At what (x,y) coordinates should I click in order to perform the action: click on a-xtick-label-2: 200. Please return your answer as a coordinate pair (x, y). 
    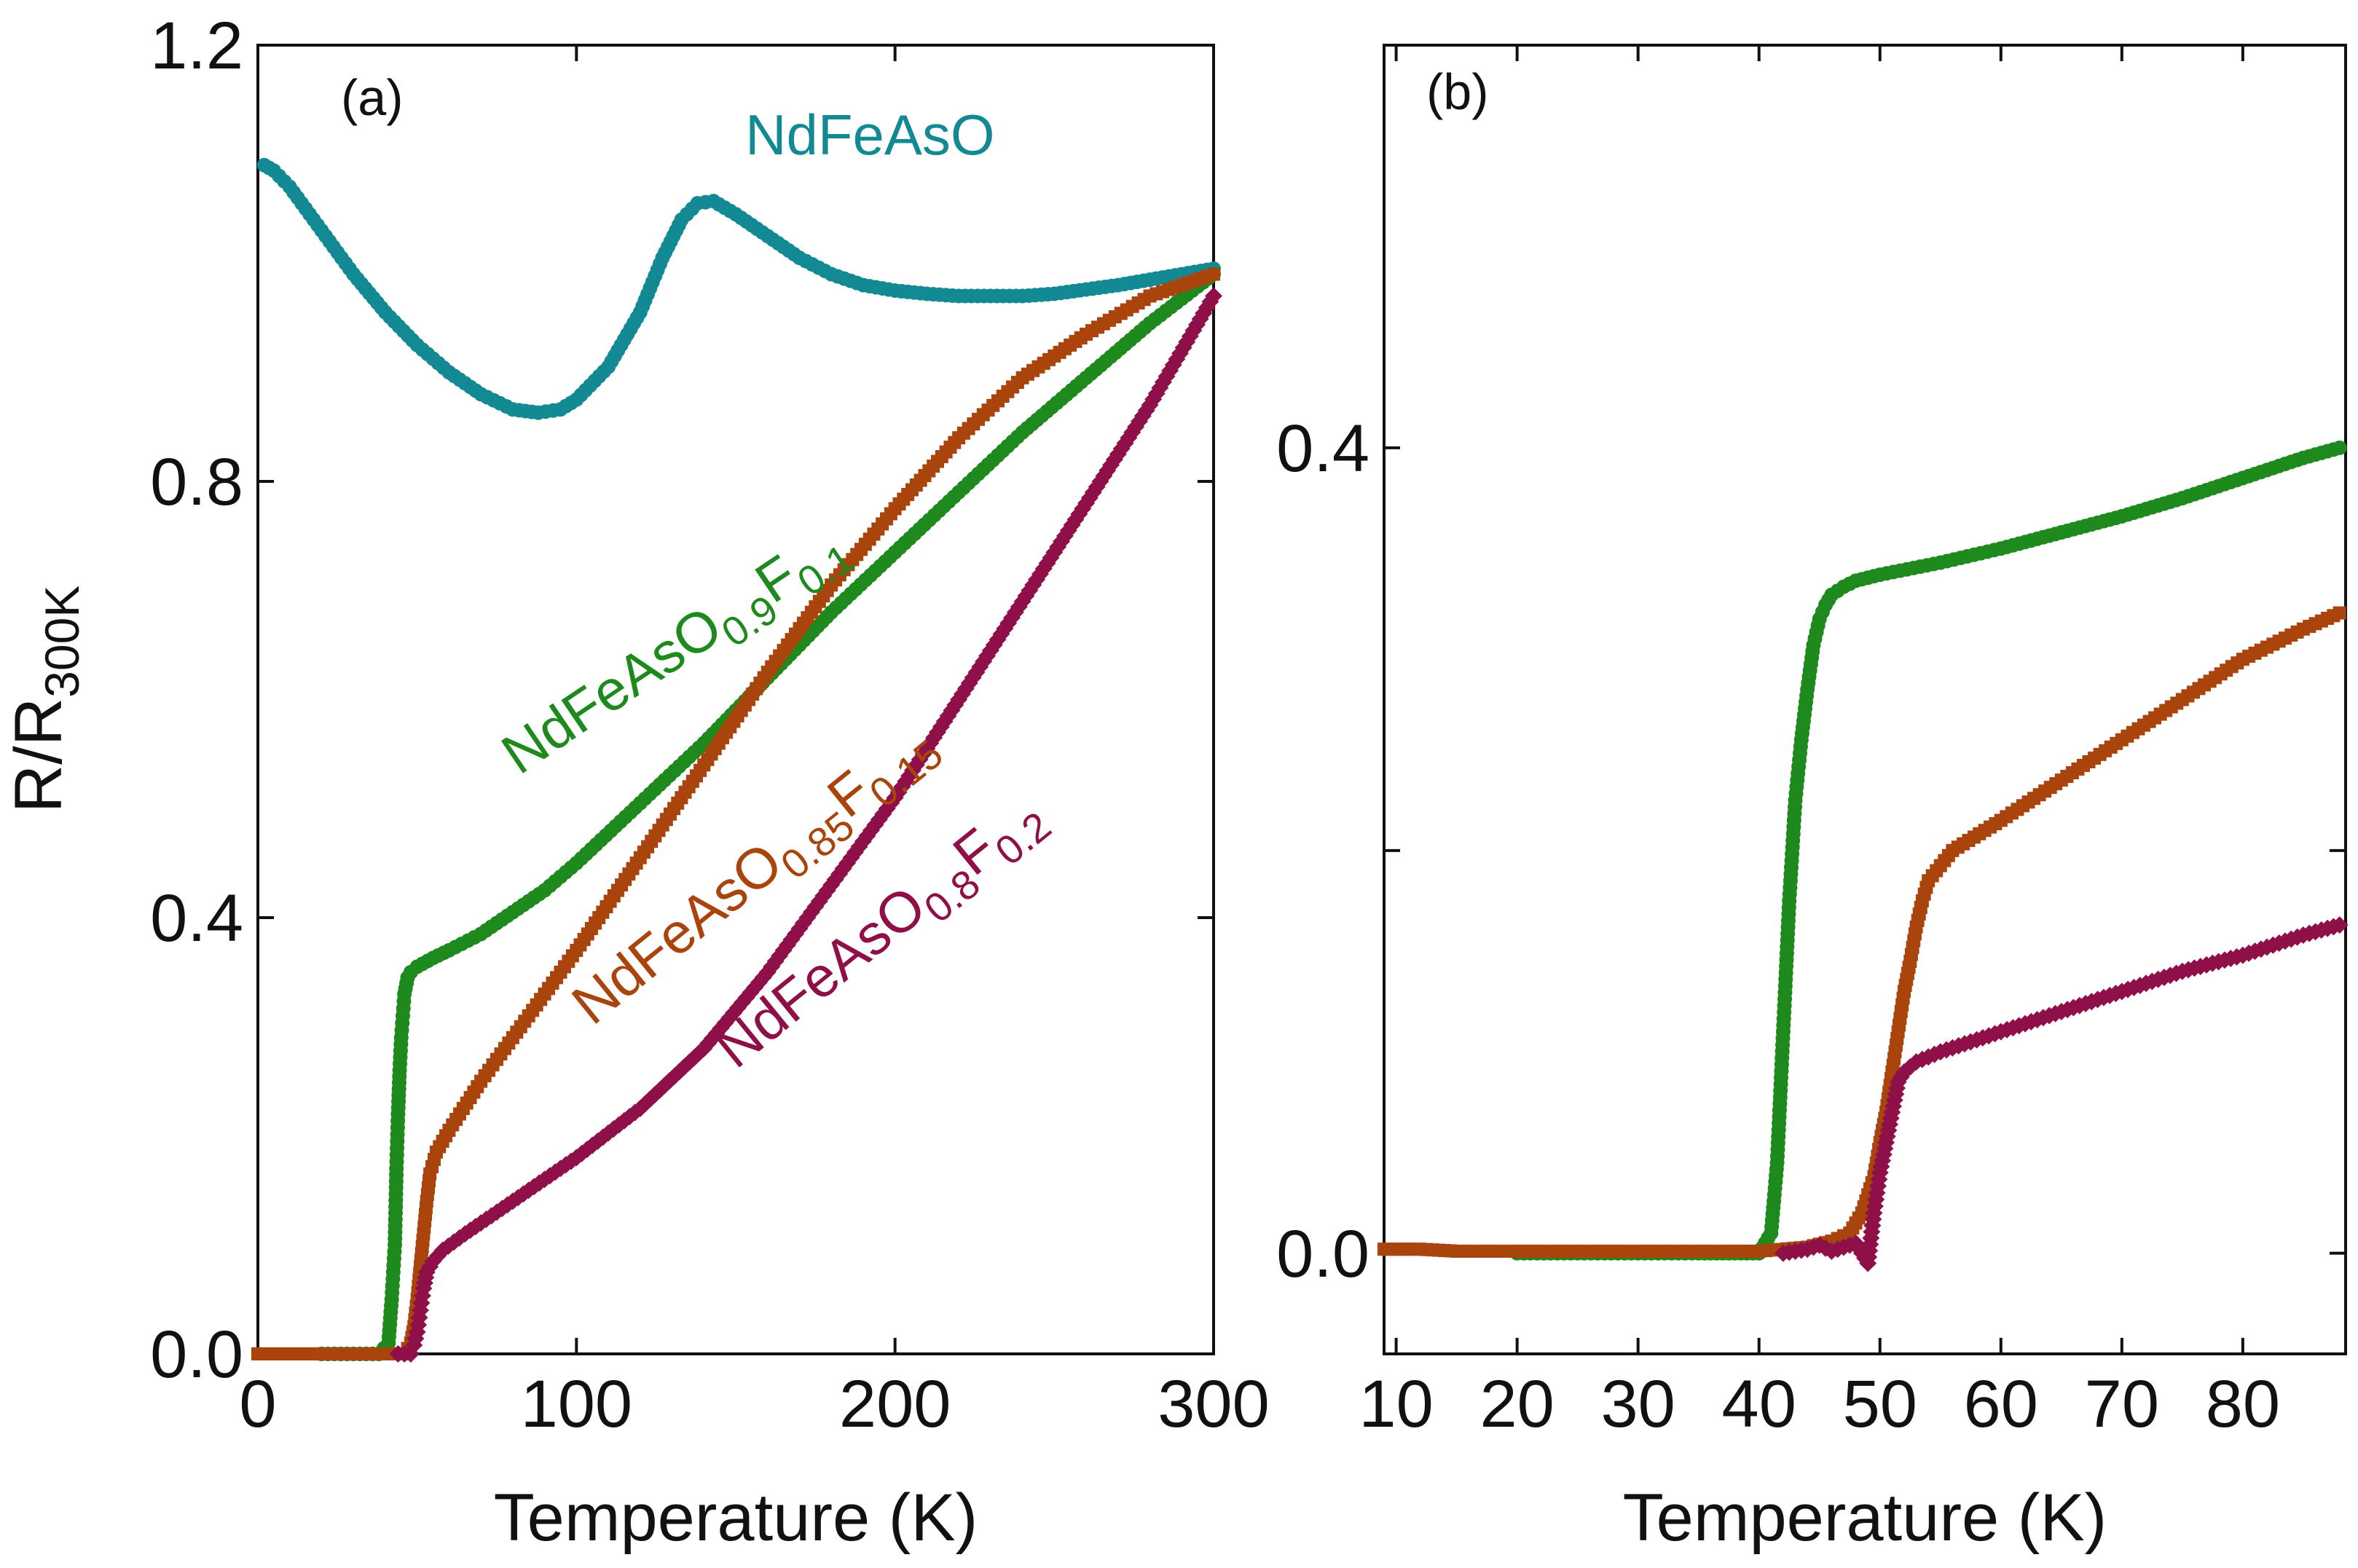
    Looking at the image, I should click on (895, 1404).